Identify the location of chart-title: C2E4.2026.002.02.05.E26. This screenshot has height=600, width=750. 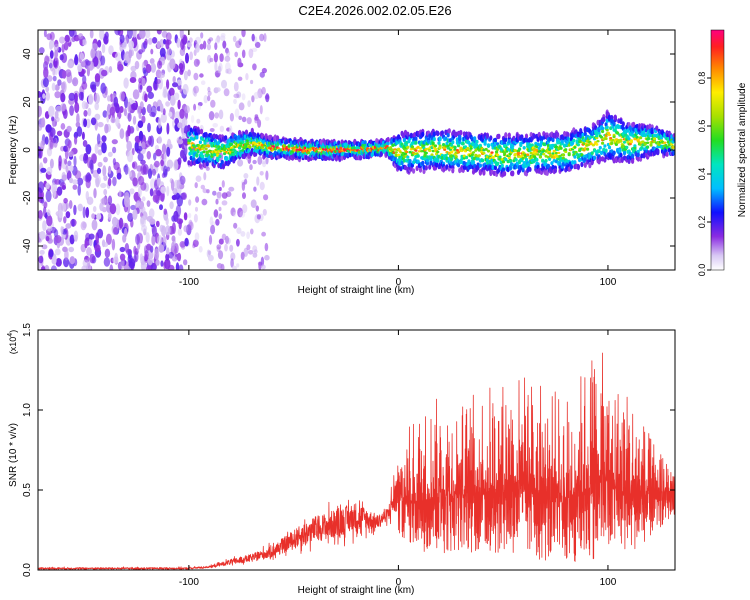
(374, 10).